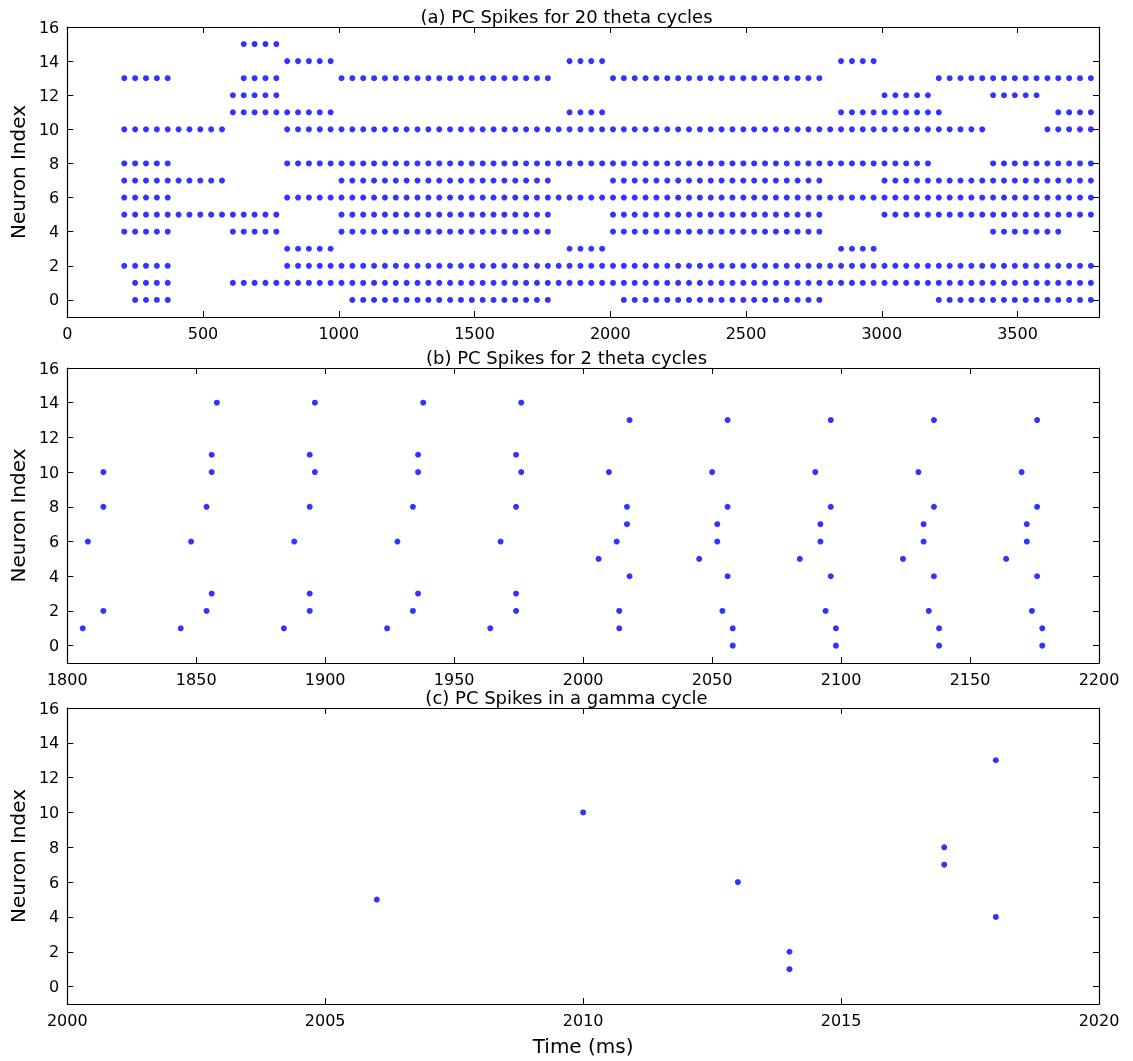 The image size is (1133, 1061). What do you see at coordinates (18, 515) in the screenshot?
I see `y-axis-title: Neuron Index` at bounding box center [18, 515].